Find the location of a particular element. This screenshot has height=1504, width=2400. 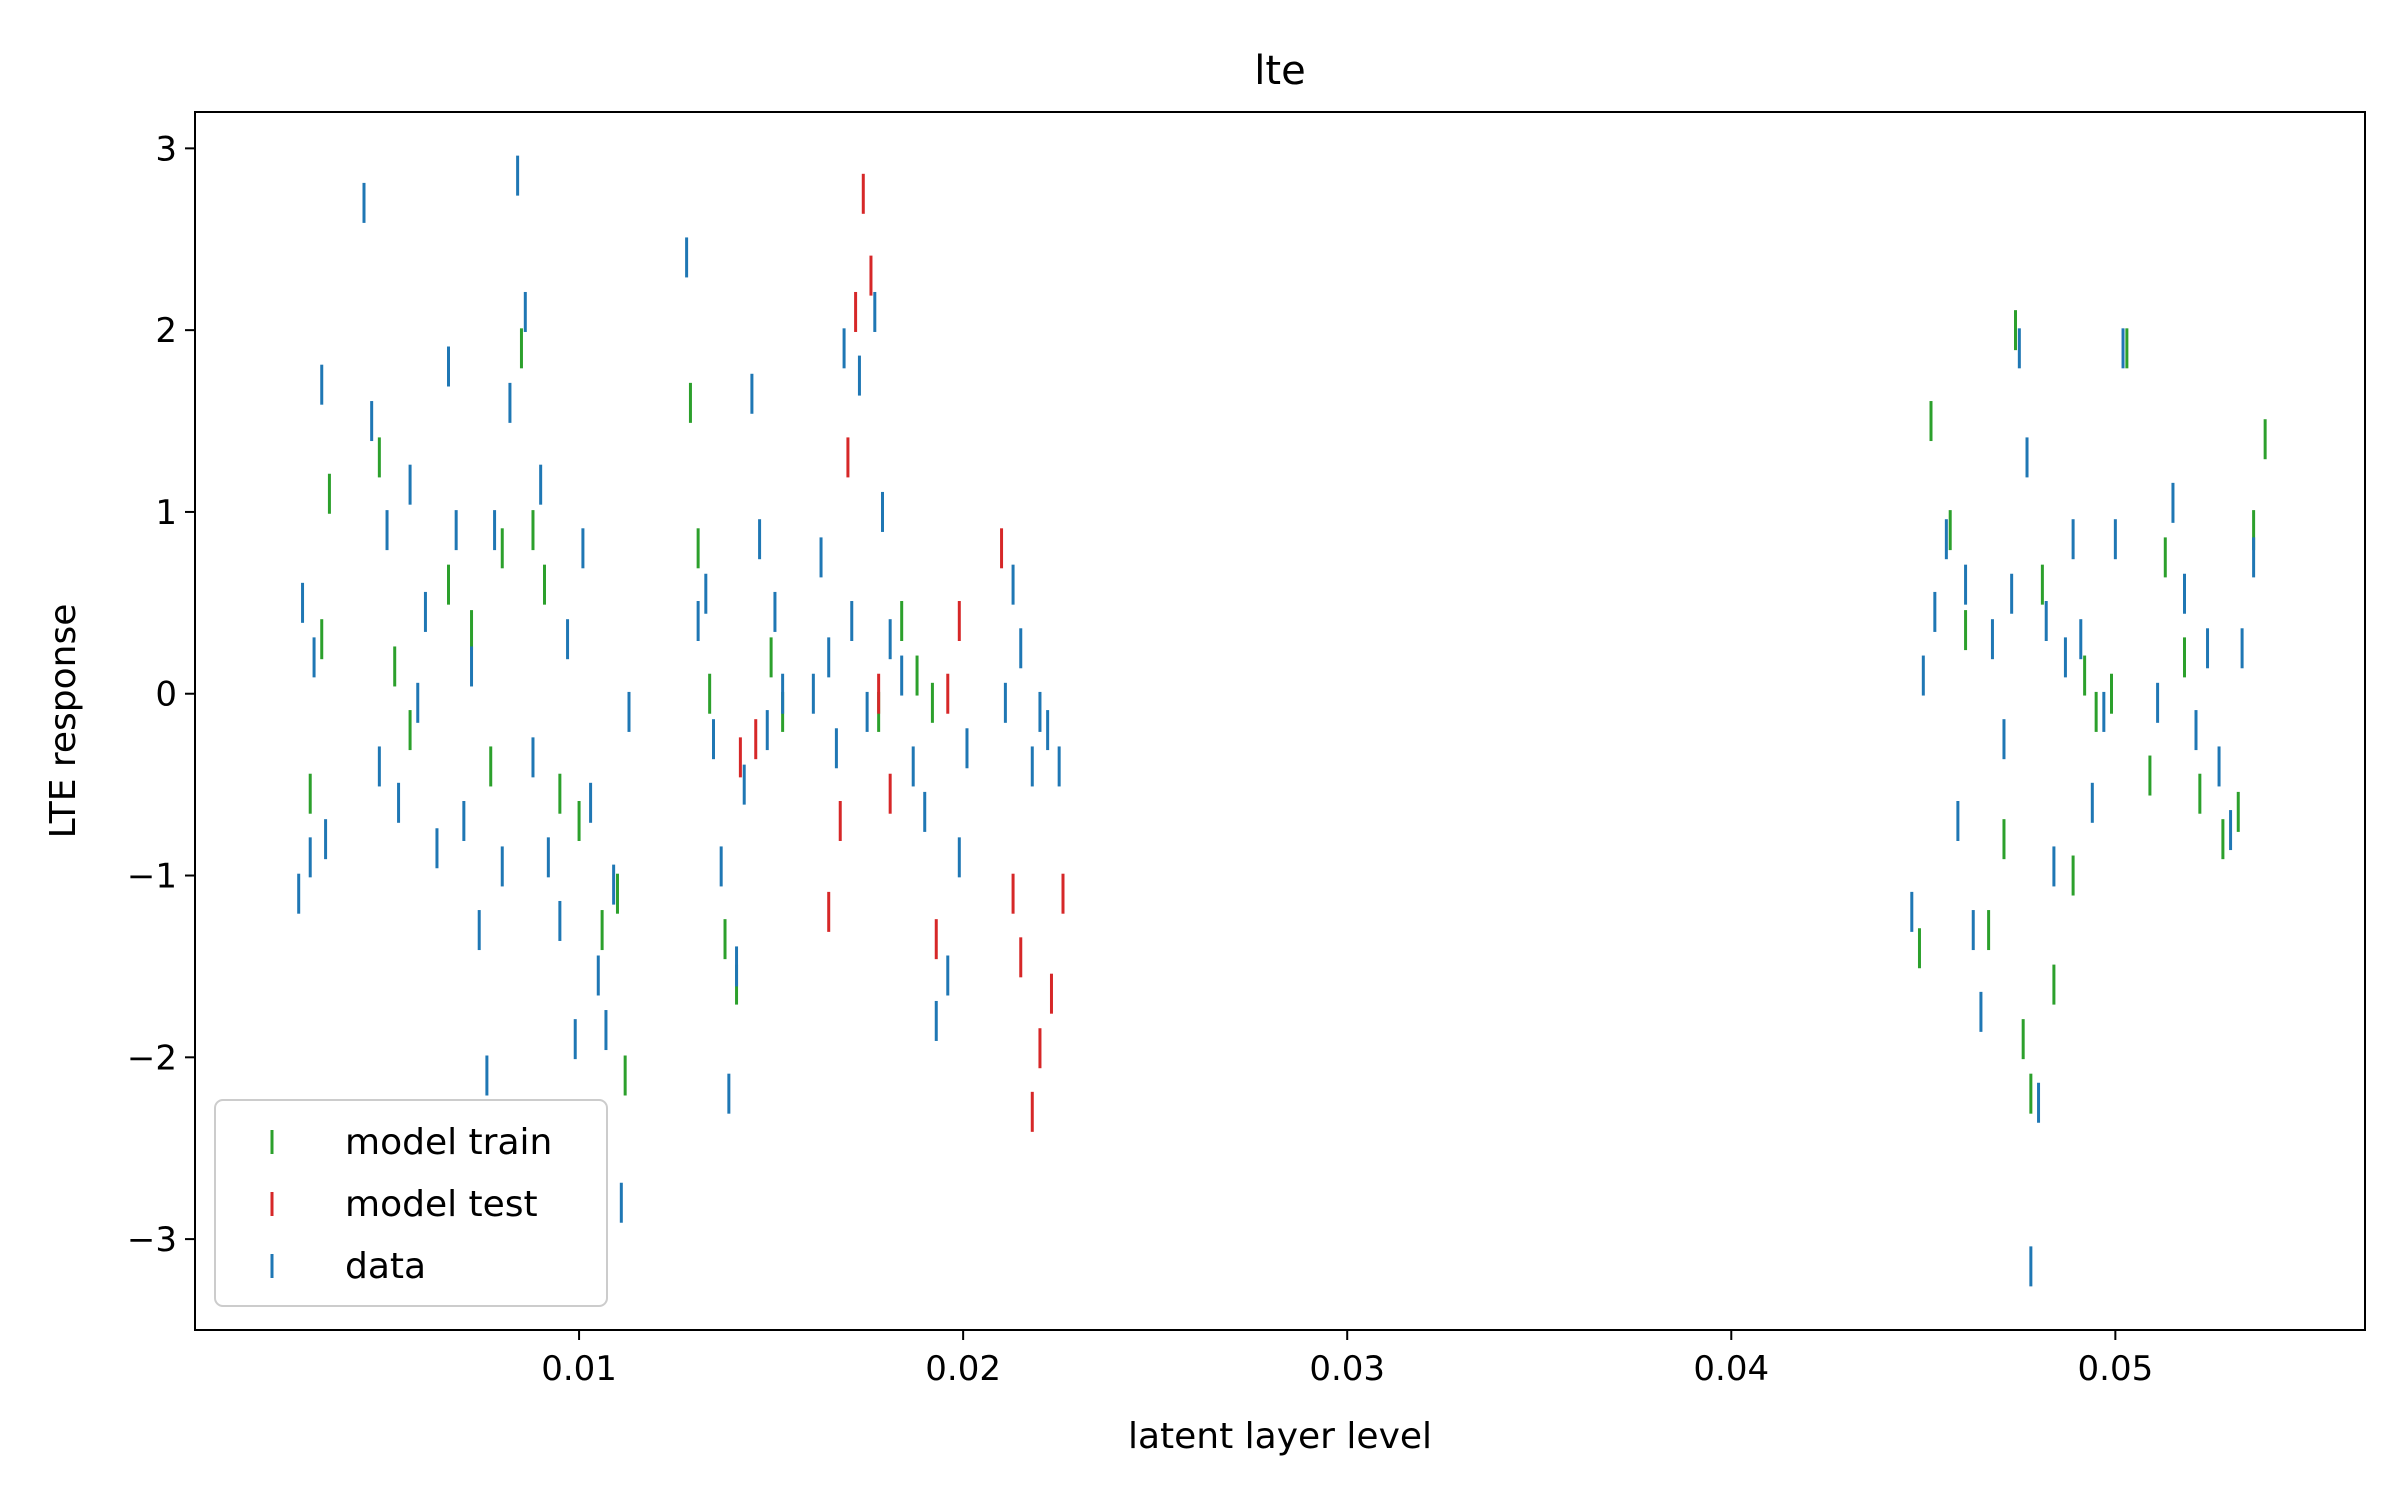

x-tick-label: 0.05 is located at coordinates (2116, 1369).